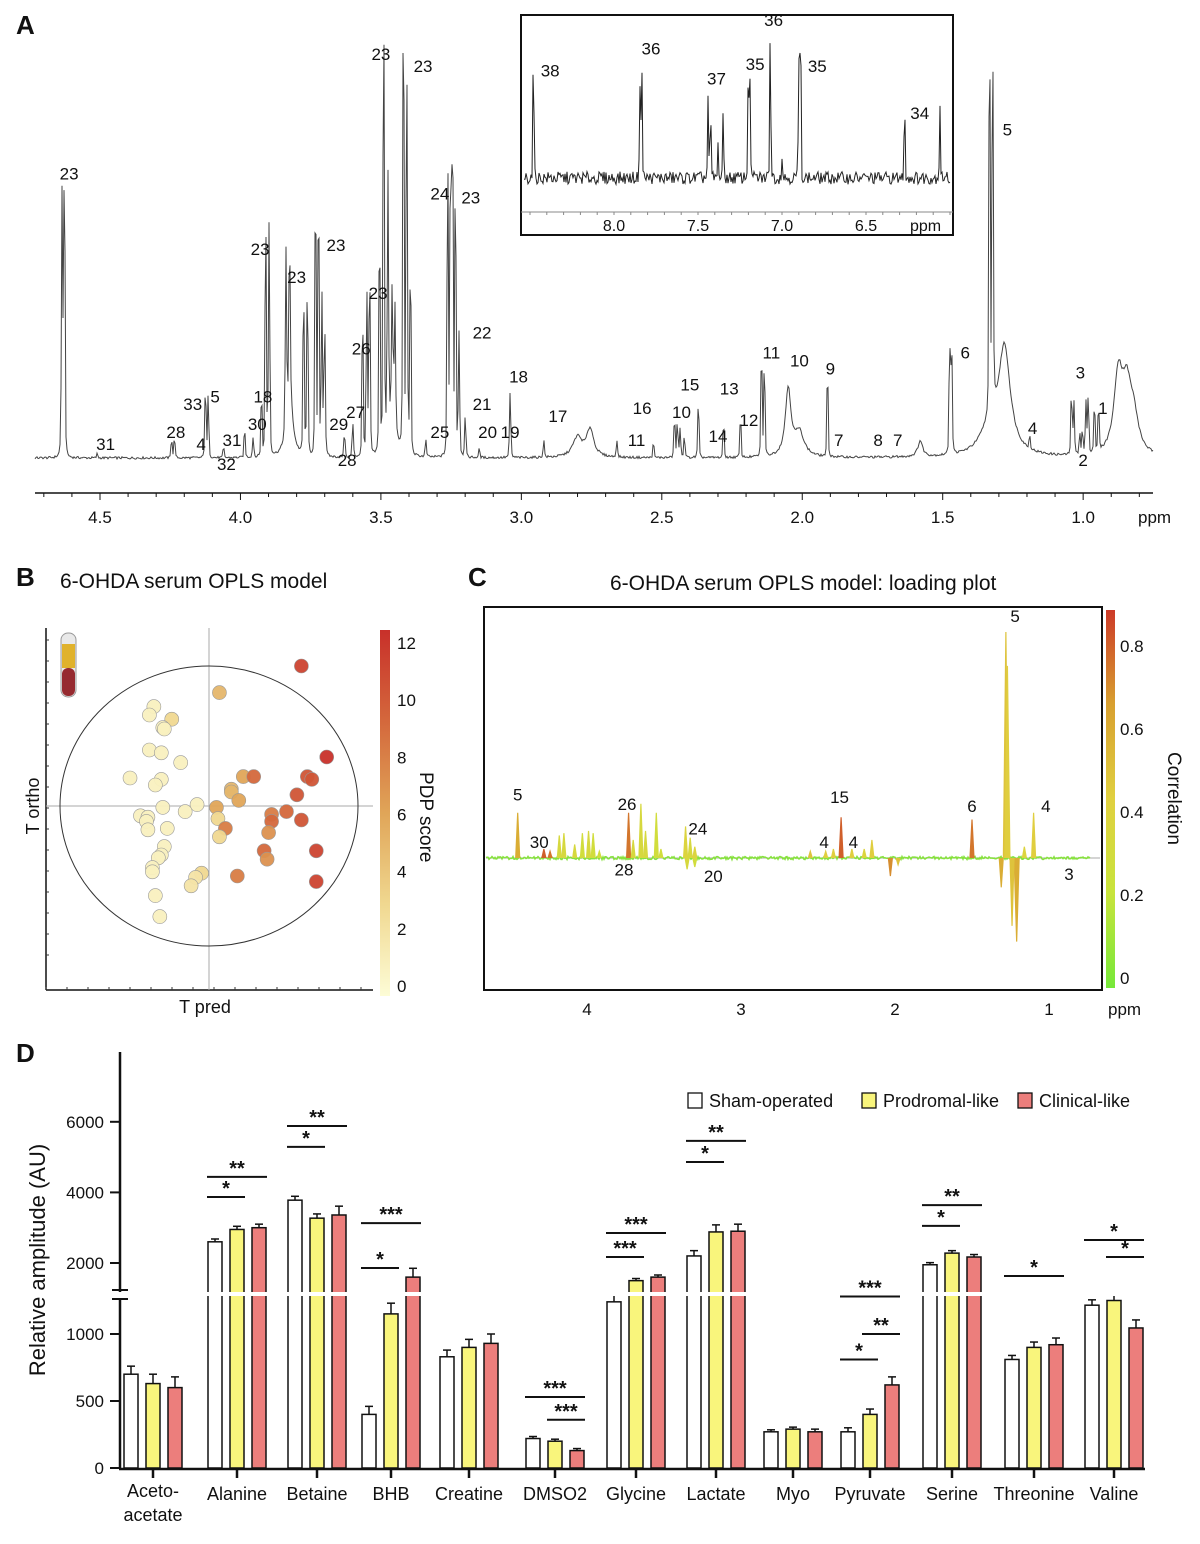 This screenshot has width=1200, height=1544. Describe the element at coordinates (85, 1122) in the screenshot. I see `y-tick-label: 6000` at that location.